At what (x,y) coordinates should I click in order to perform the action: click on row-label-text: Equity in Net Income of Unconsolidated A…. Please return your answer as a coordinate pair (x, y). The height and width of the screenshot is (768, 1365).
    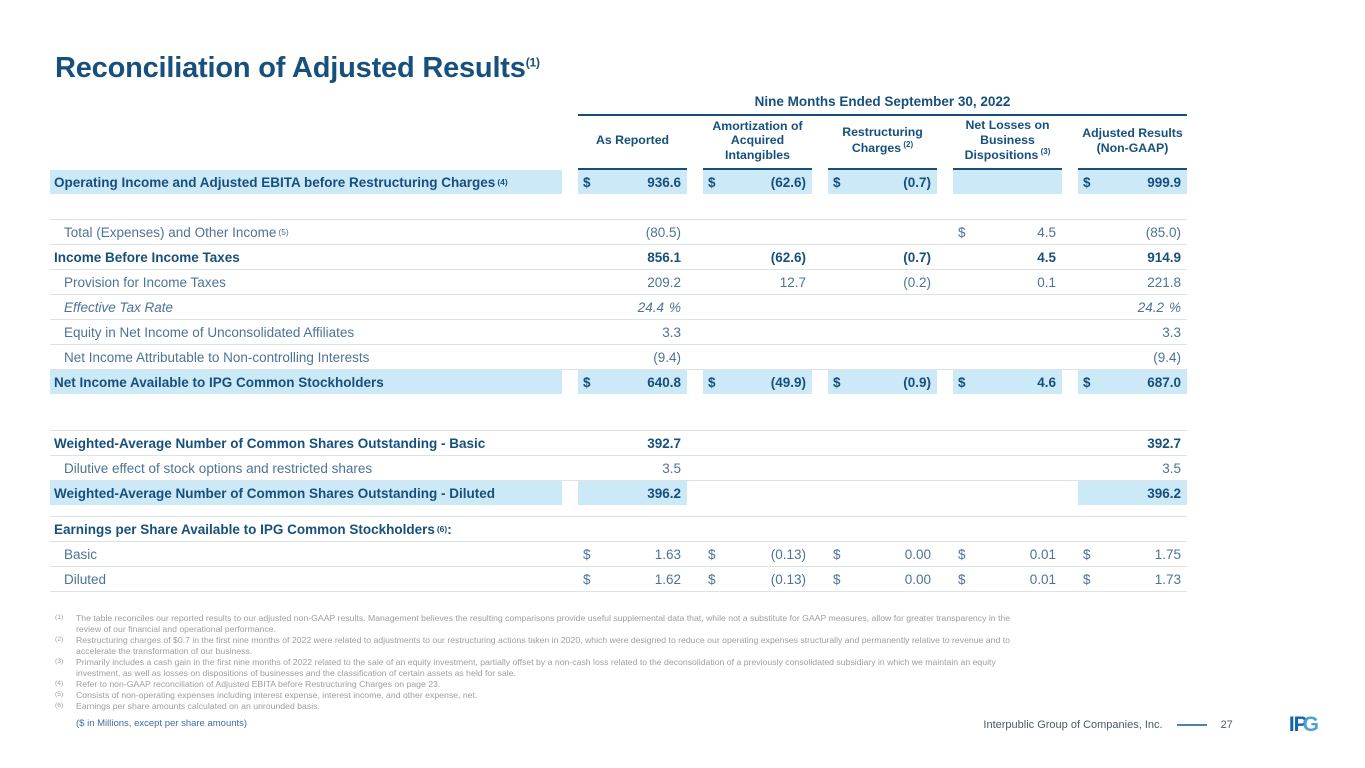
    Looking at the image, I should click on (209, 332).